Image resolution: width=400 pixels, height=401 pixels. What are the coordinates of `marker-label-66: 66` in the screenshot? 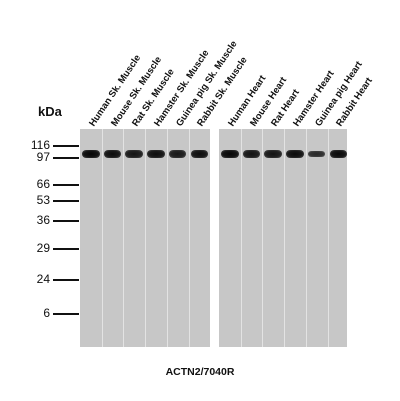 It's located at (43, 184).